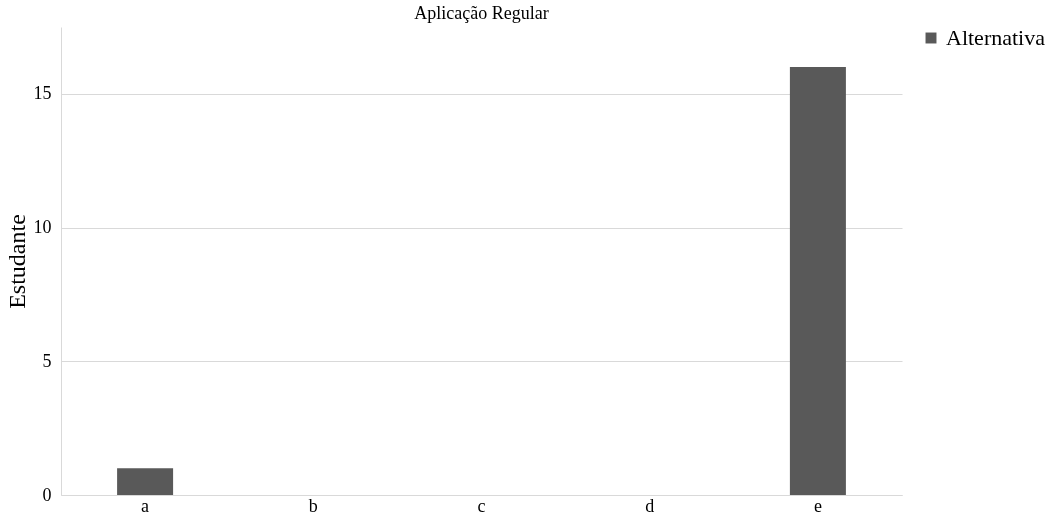 This screenshot has height=529, width=1063. Describe the element at coordinates (313, 505) in the screenshot. I see `x-tick-label: b` at that location.